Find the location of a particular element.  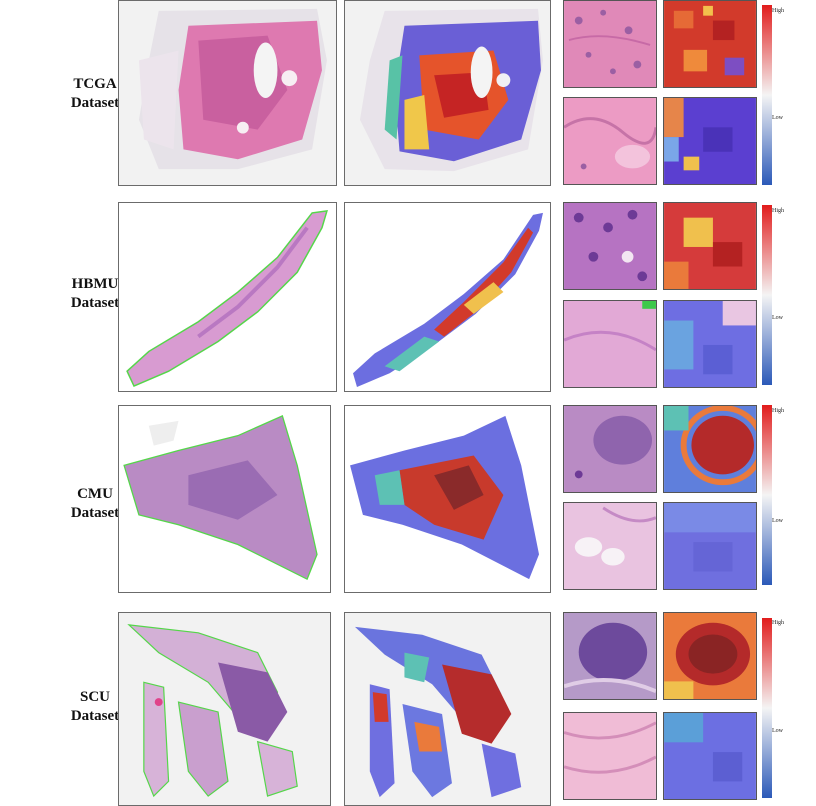

cmu-patch-low-he is located at coordinates (610, 546).